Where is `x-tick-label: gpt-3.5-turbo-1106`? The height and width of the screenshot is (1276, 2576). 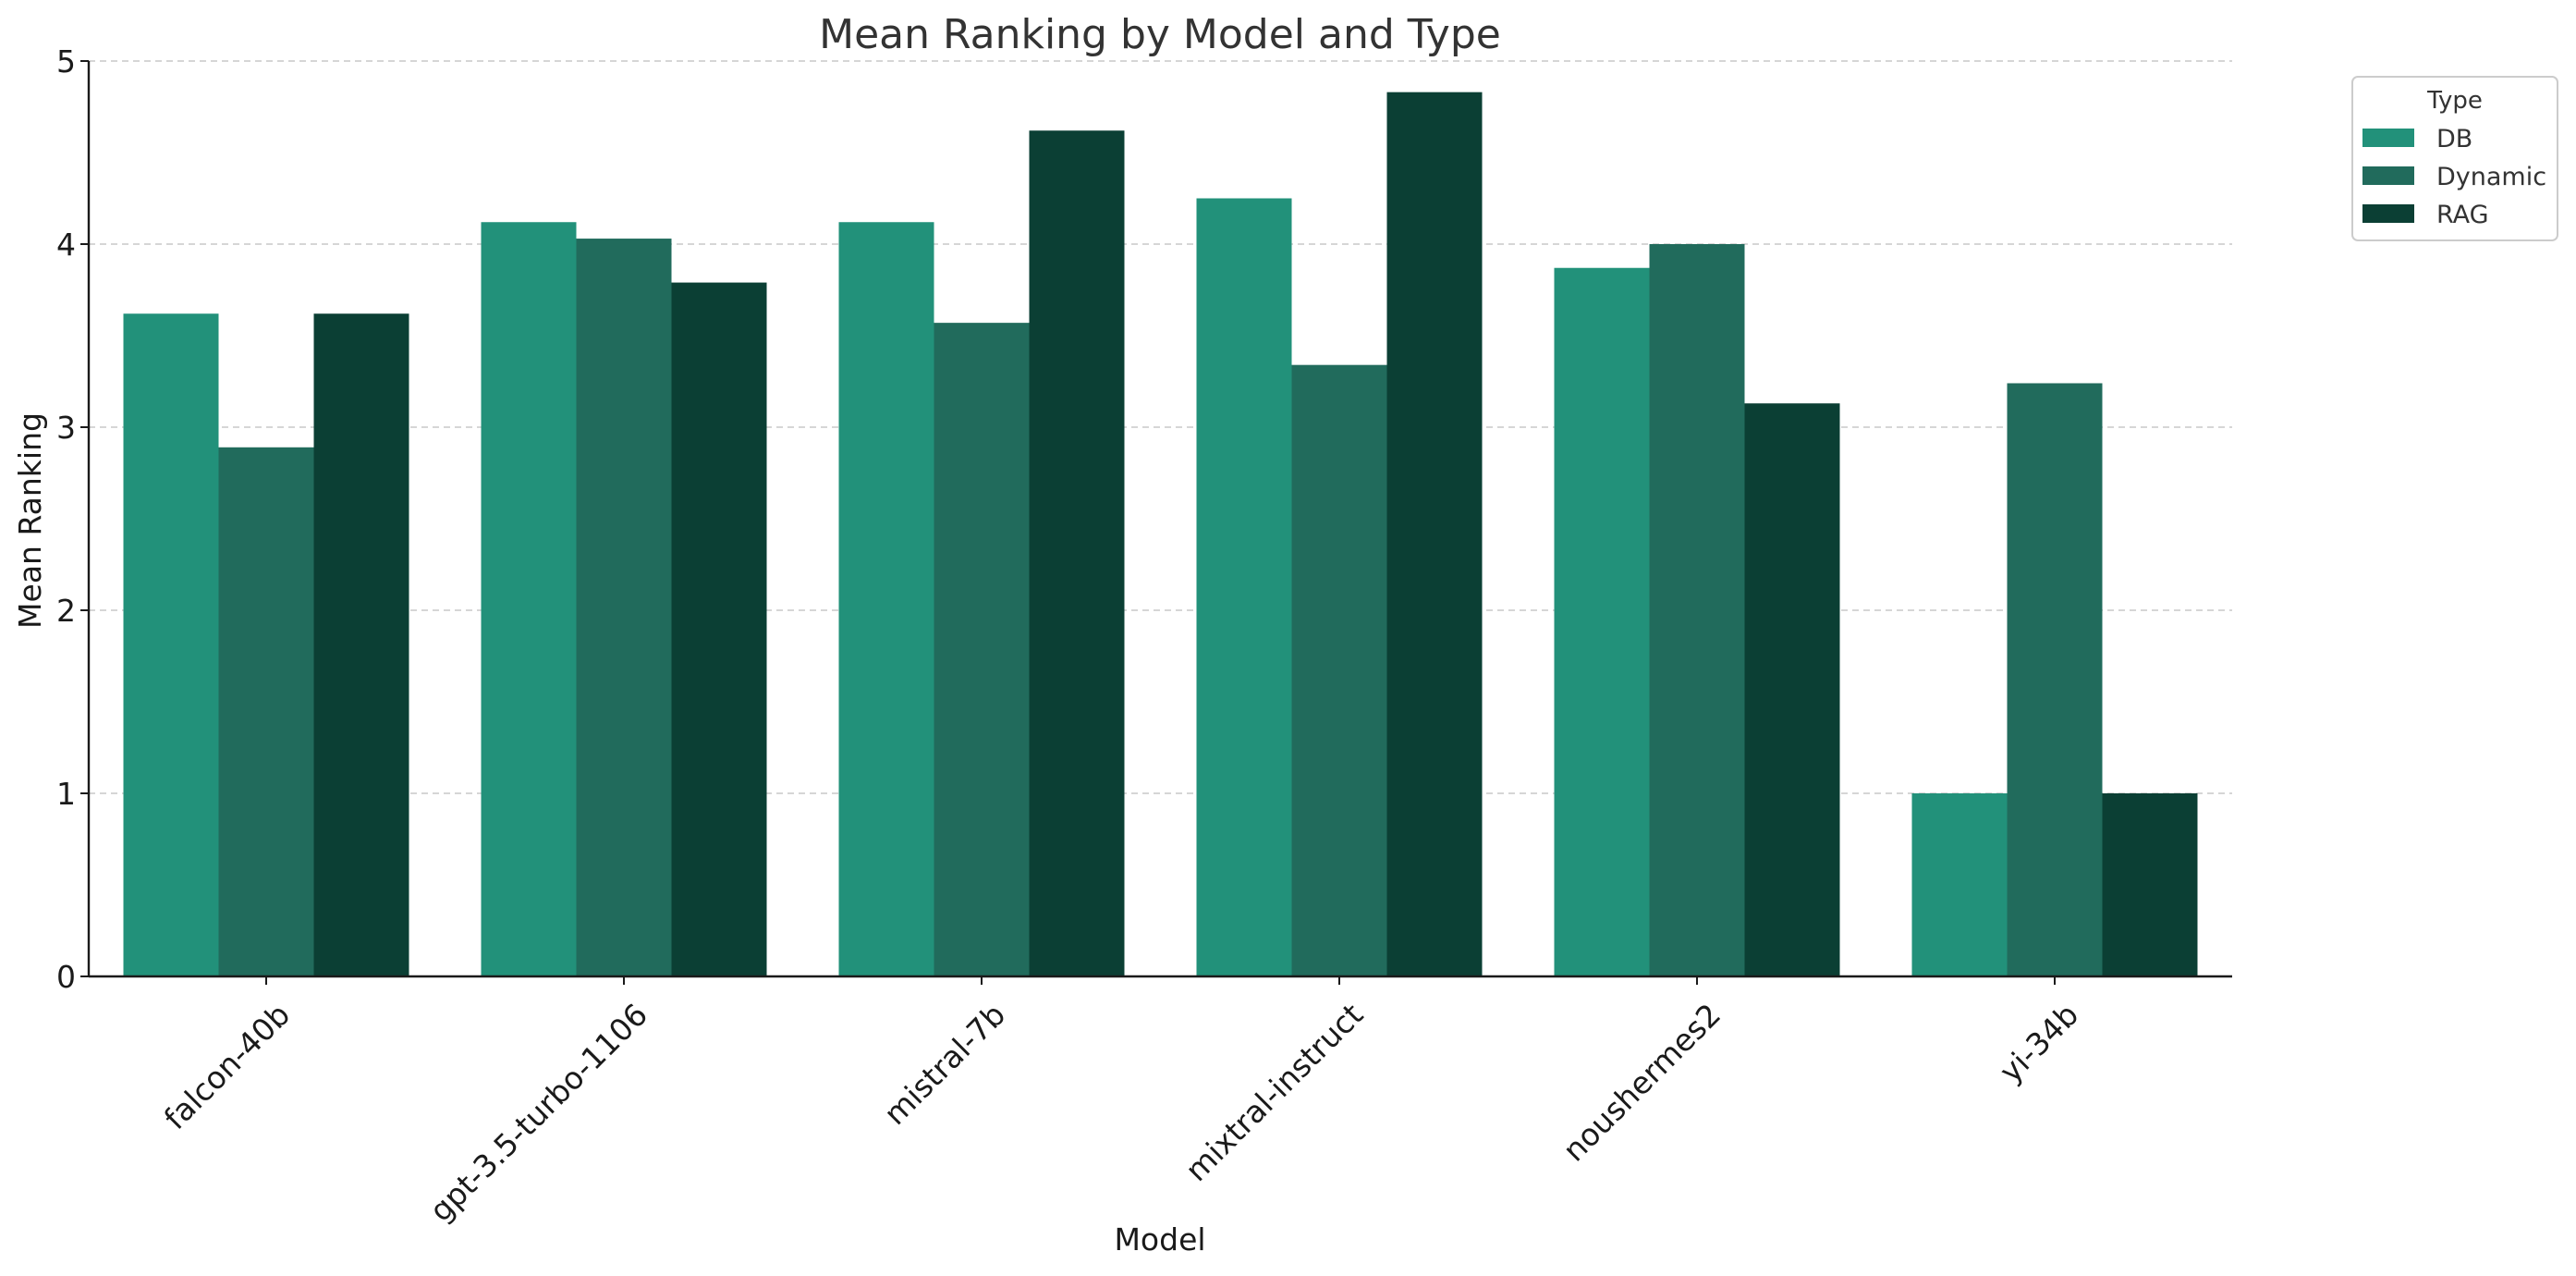 x-tick-label: gpt-3.5-turbo-1106 is located at coordinates (538, 1113).